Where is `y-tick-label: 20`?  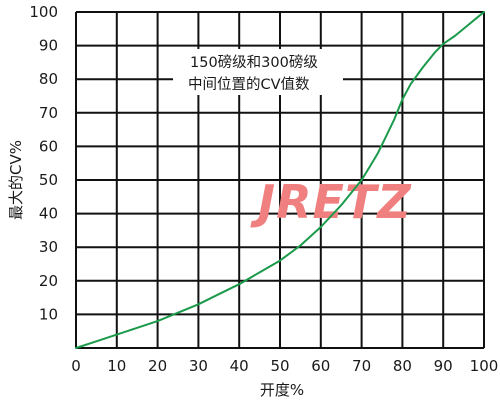 y-tick-label: 20 is located at coordinates (48, 281).